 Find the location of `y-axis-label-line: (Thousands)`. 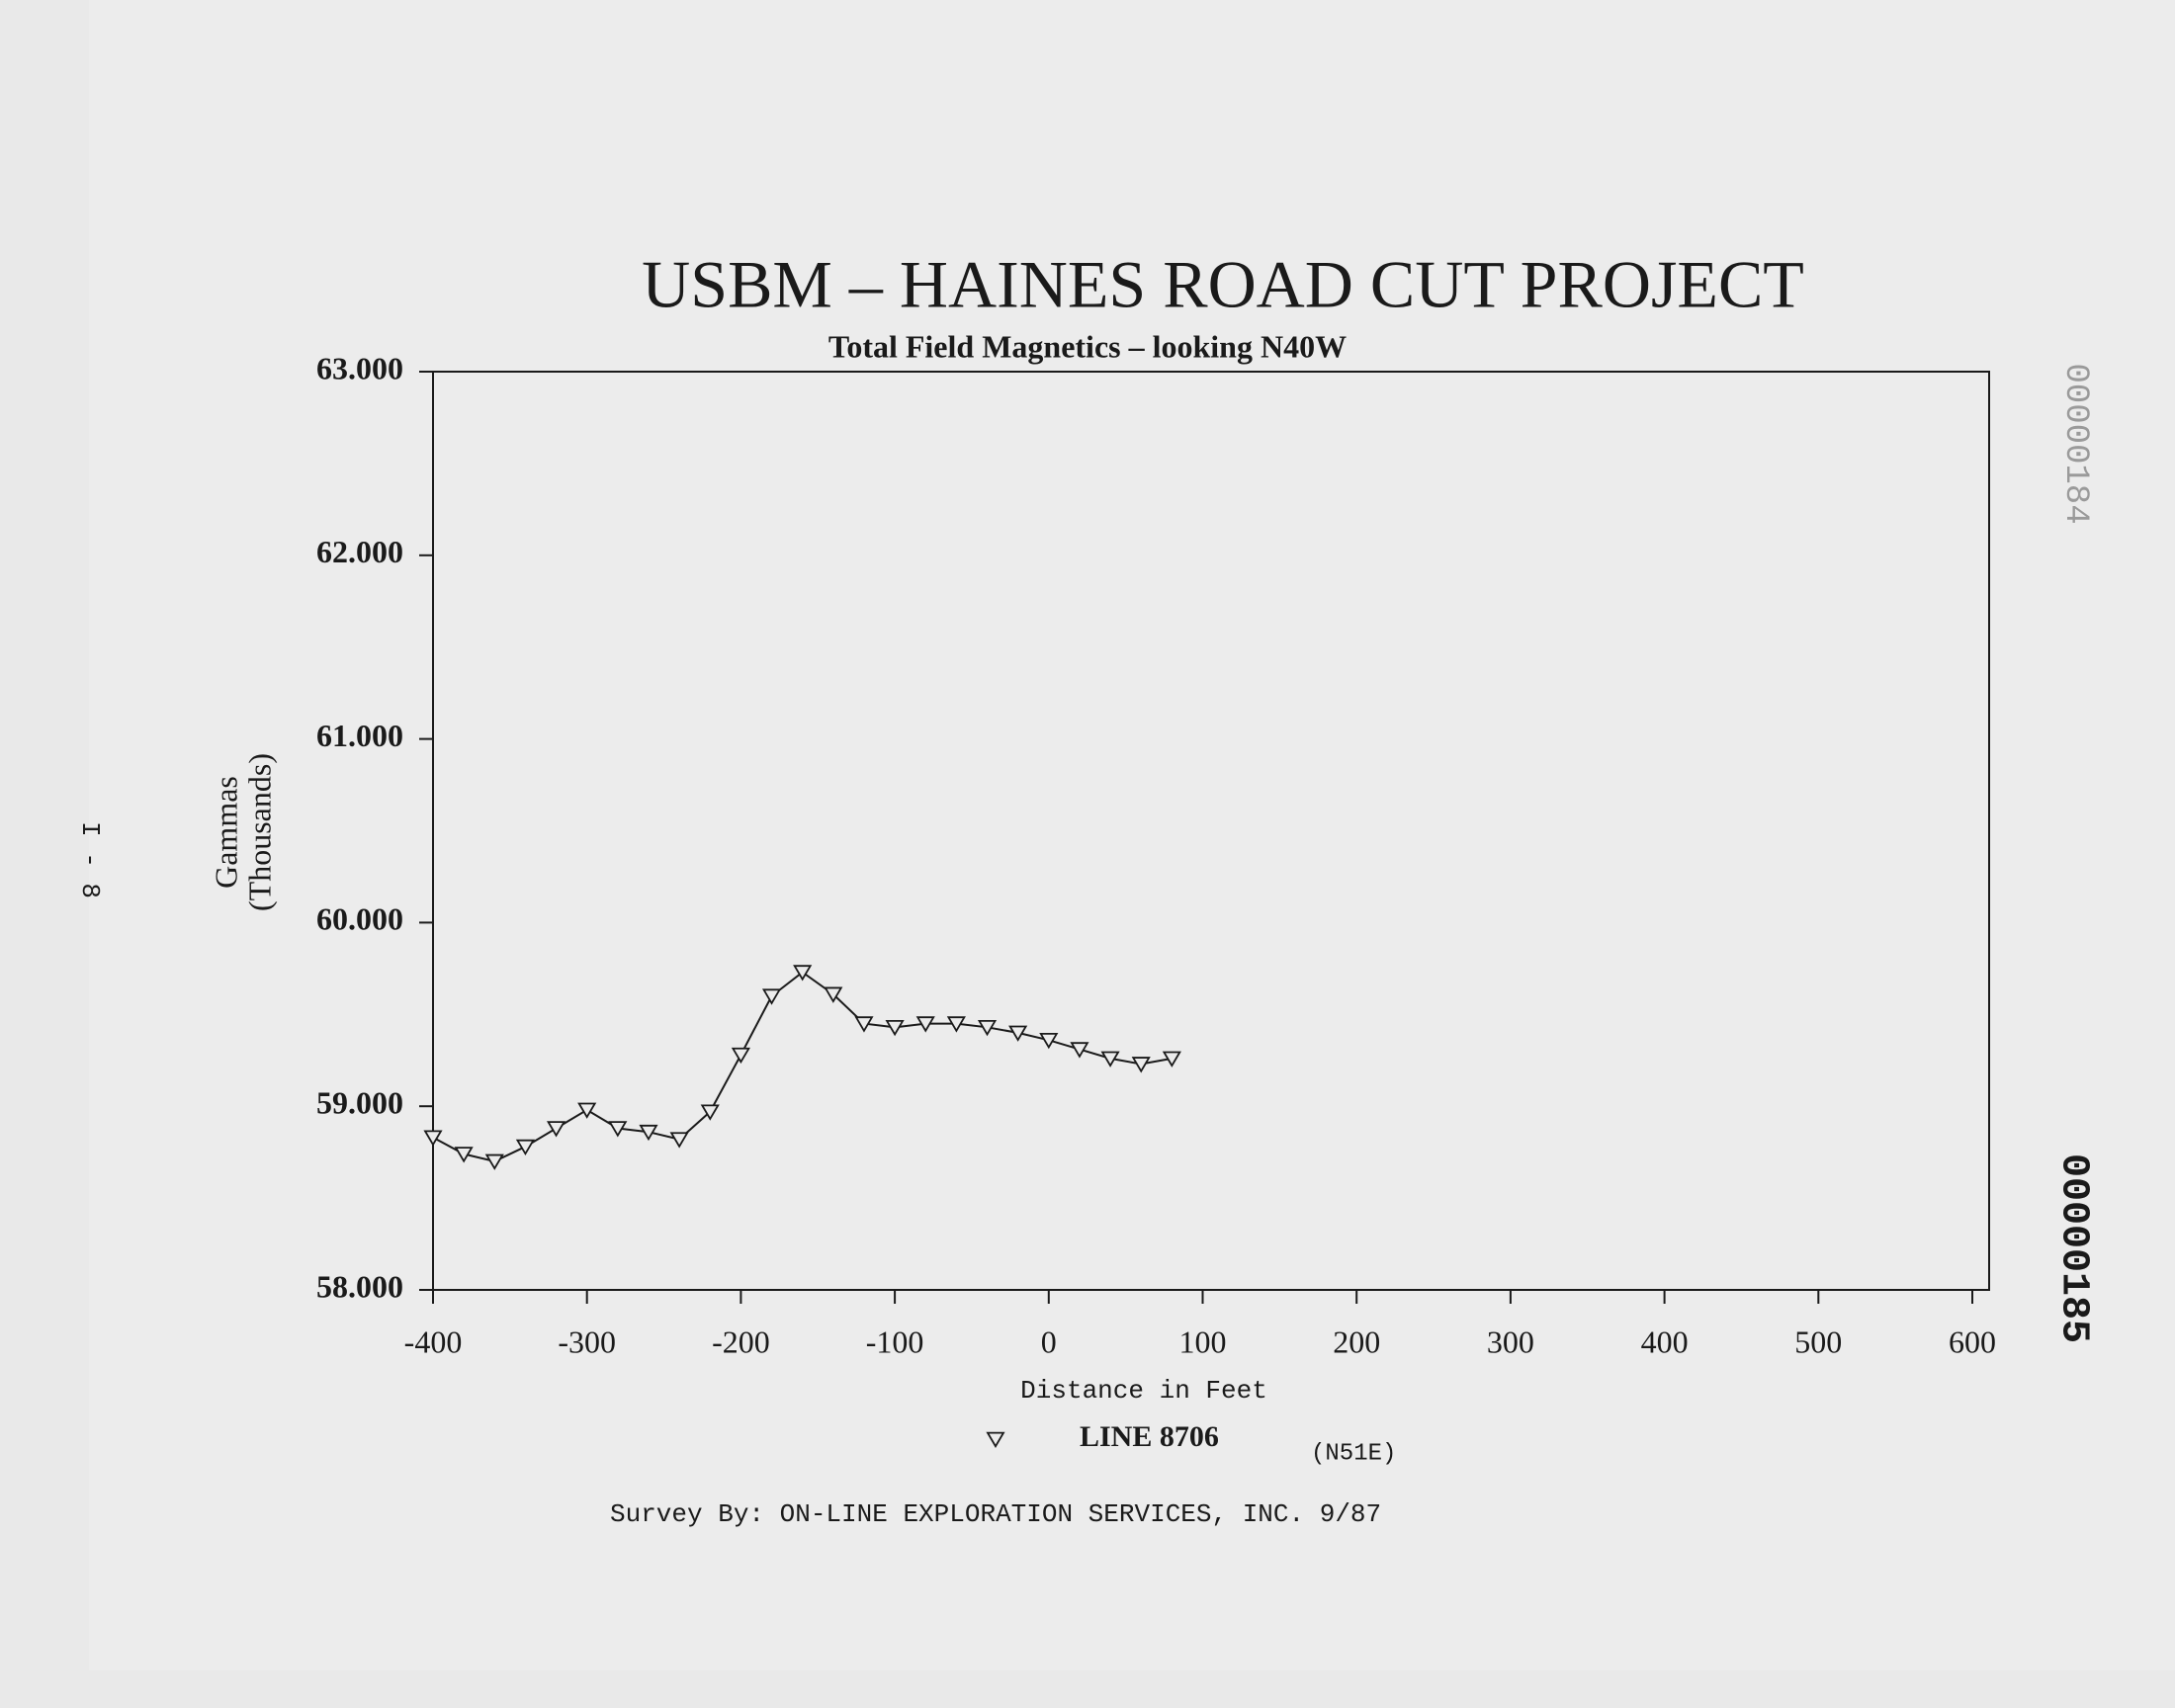

y-axis-label-line: (Thousands) is located at coordinates (259, 832).